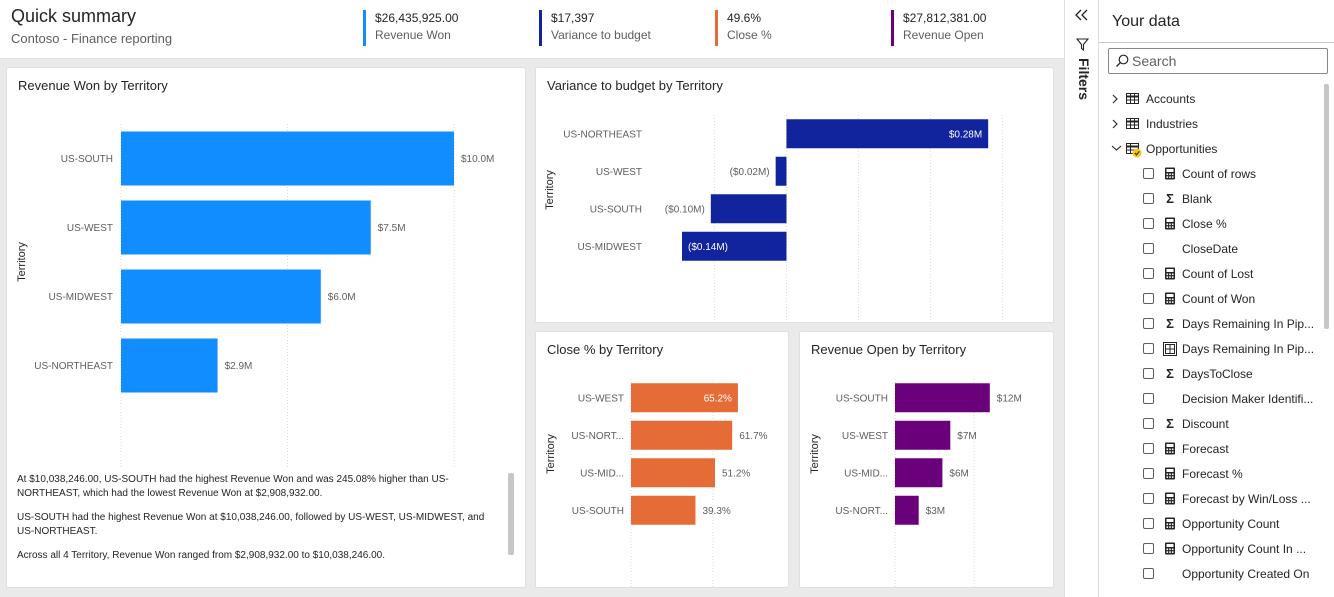 The width and height of the screenshot is (1334, 597). I want to click on field-name: Opportunity Created On, so click(1246, 574).